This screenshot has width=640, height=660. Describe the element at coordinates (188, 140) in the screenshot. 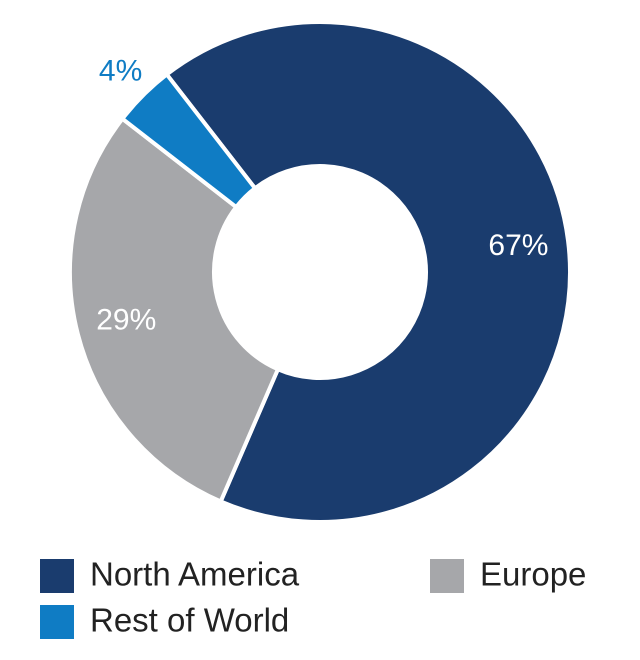

I see `donut-slice` at that location.